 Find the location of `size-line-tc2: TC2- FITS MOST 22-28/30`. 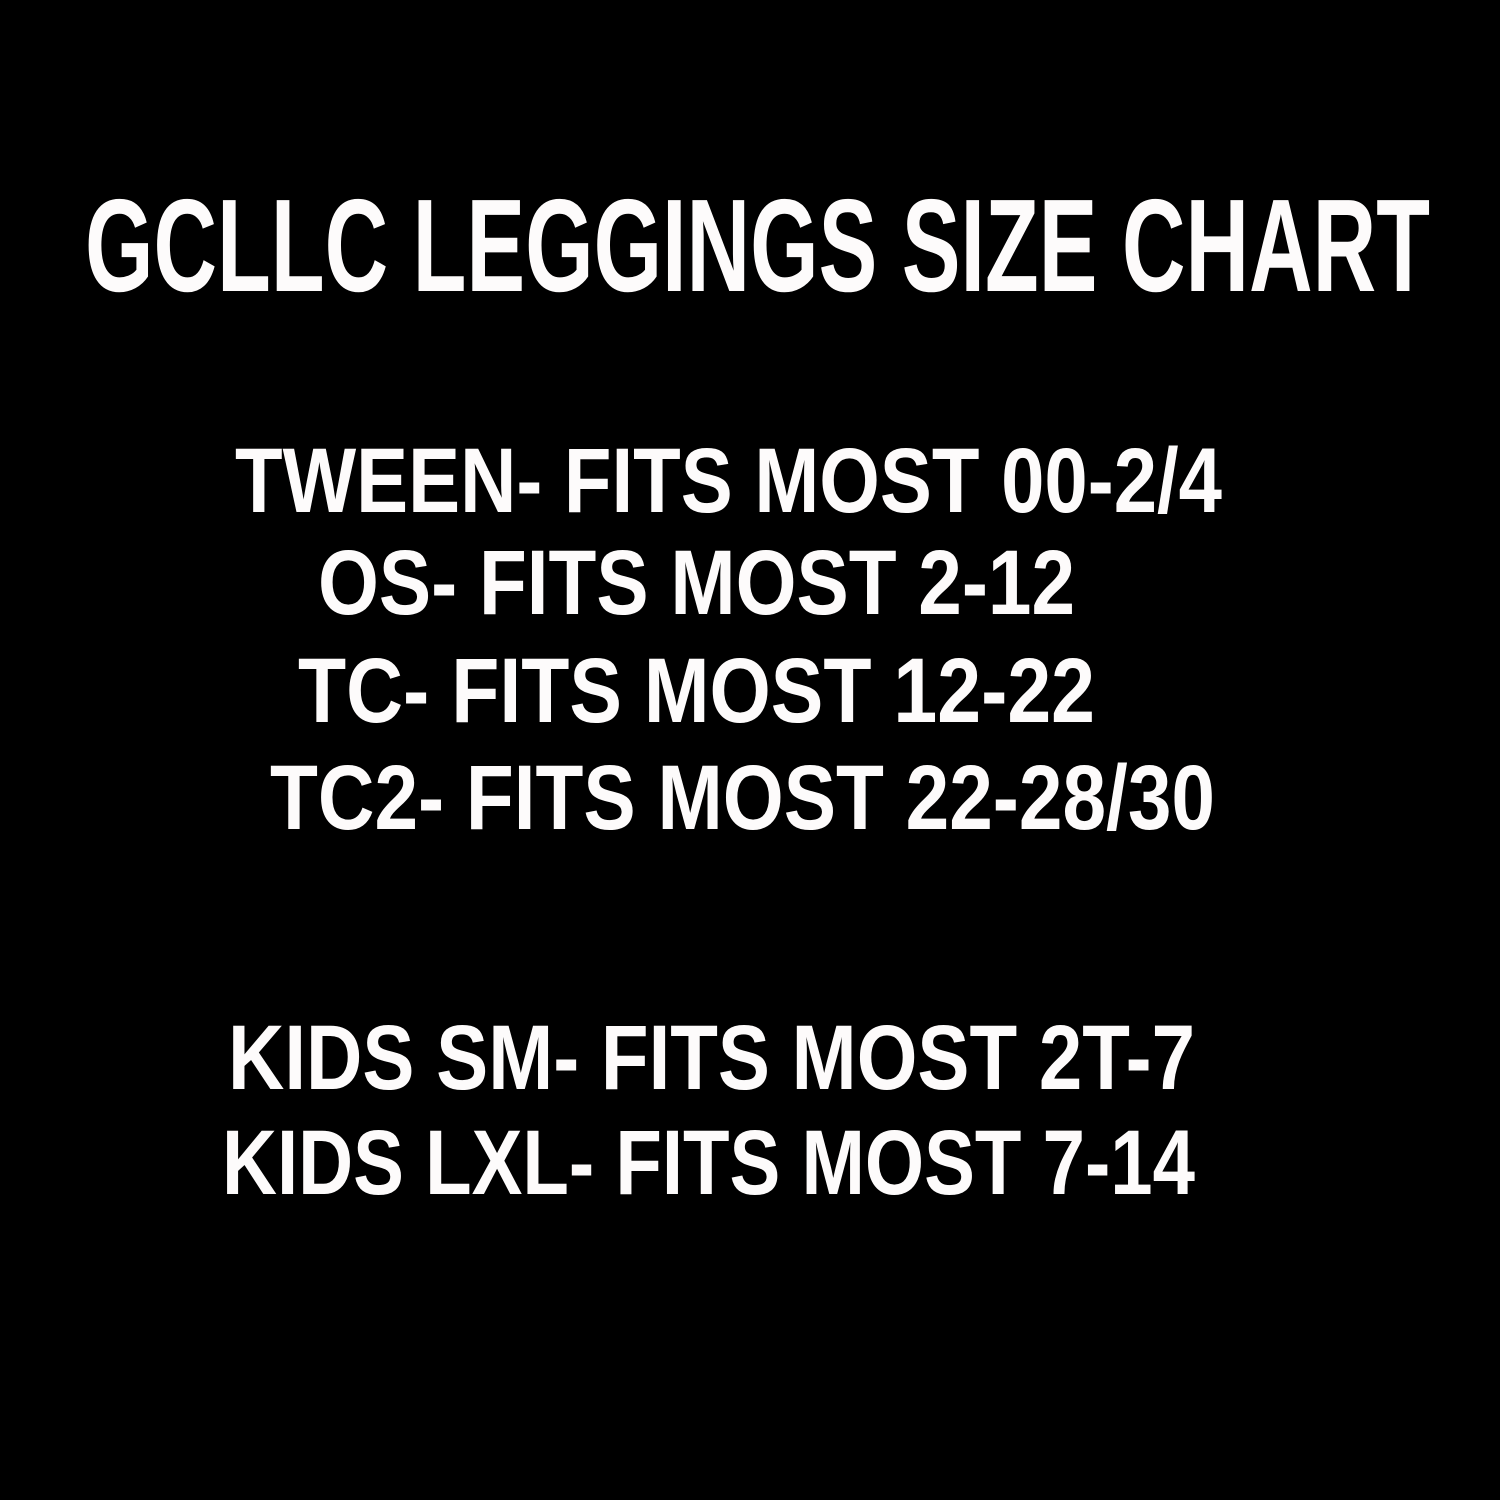

size-line-tc2: TC2- FITS MOST 22-28/30 is located at coordinates (742, 798).